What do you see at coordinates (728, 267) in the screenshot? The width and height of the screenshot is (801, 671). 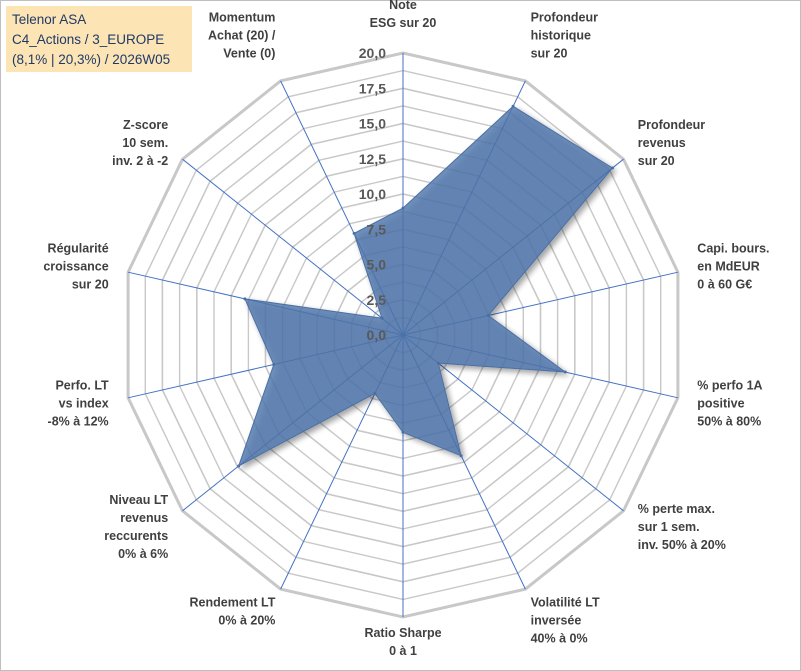 I see `axis-label-line: en MdEUR` at bounding box center [728, 267].